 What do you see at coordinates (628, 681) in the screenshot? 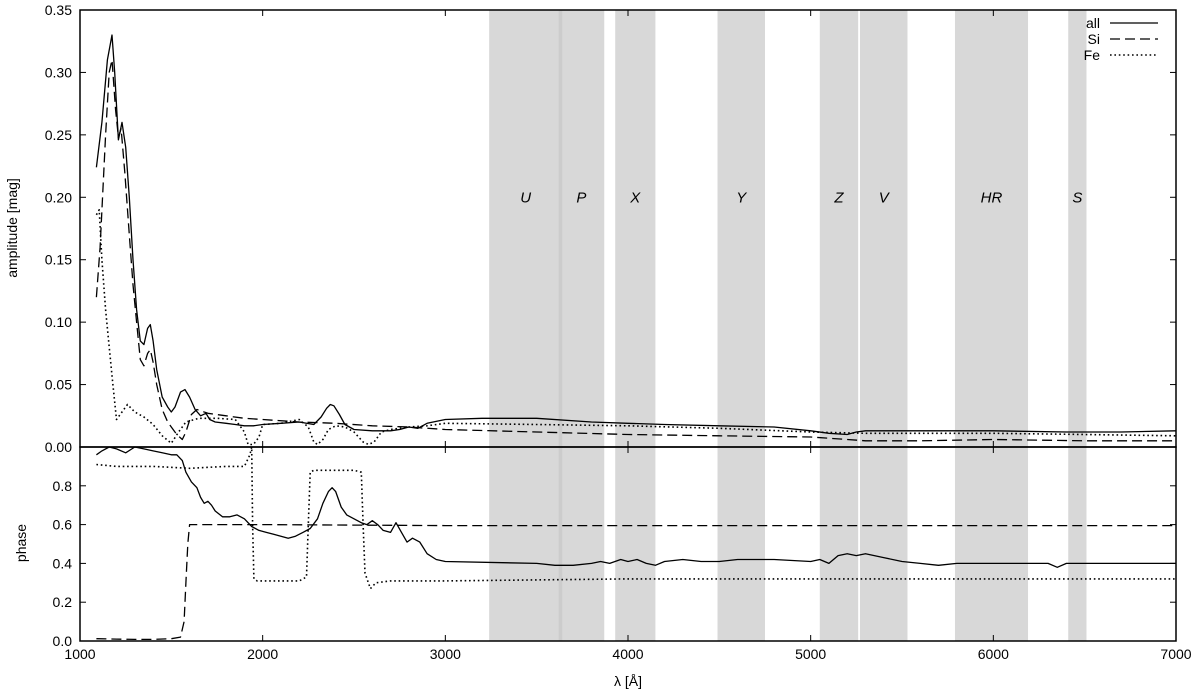
I see `x-axis-label: λ [Å]` at bounding box center [628, 681].